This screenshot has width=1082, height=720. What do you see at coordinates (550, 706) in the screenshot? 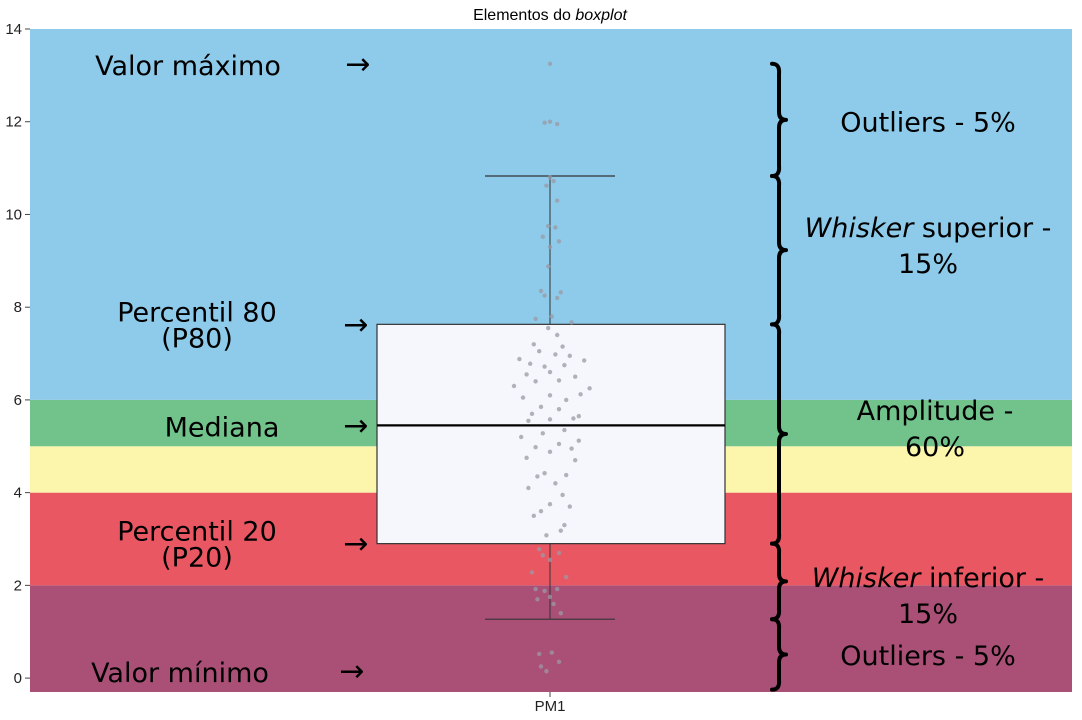
I see `x-tick-label: PM1` at bounding box center [550, 706].